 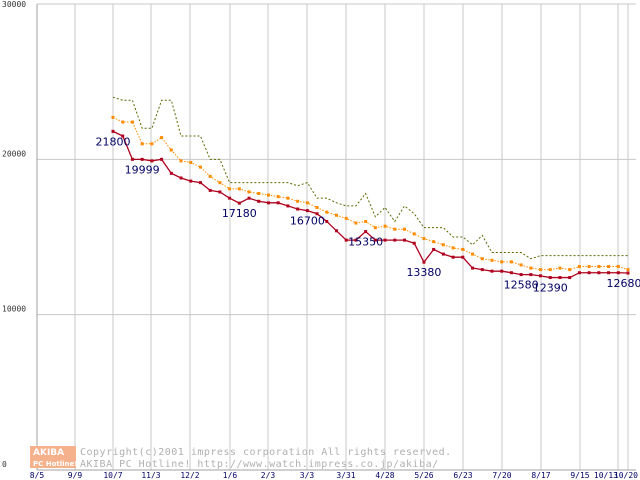 I want to click on x-tick-label: 5/26, so click(x=423, y=475).